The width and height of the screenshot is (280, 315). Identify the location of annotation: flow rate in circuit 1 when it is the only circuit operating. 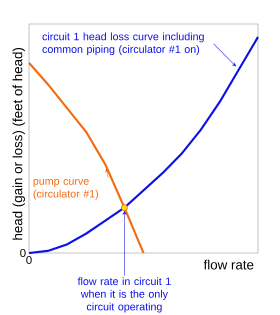
(124, 295).